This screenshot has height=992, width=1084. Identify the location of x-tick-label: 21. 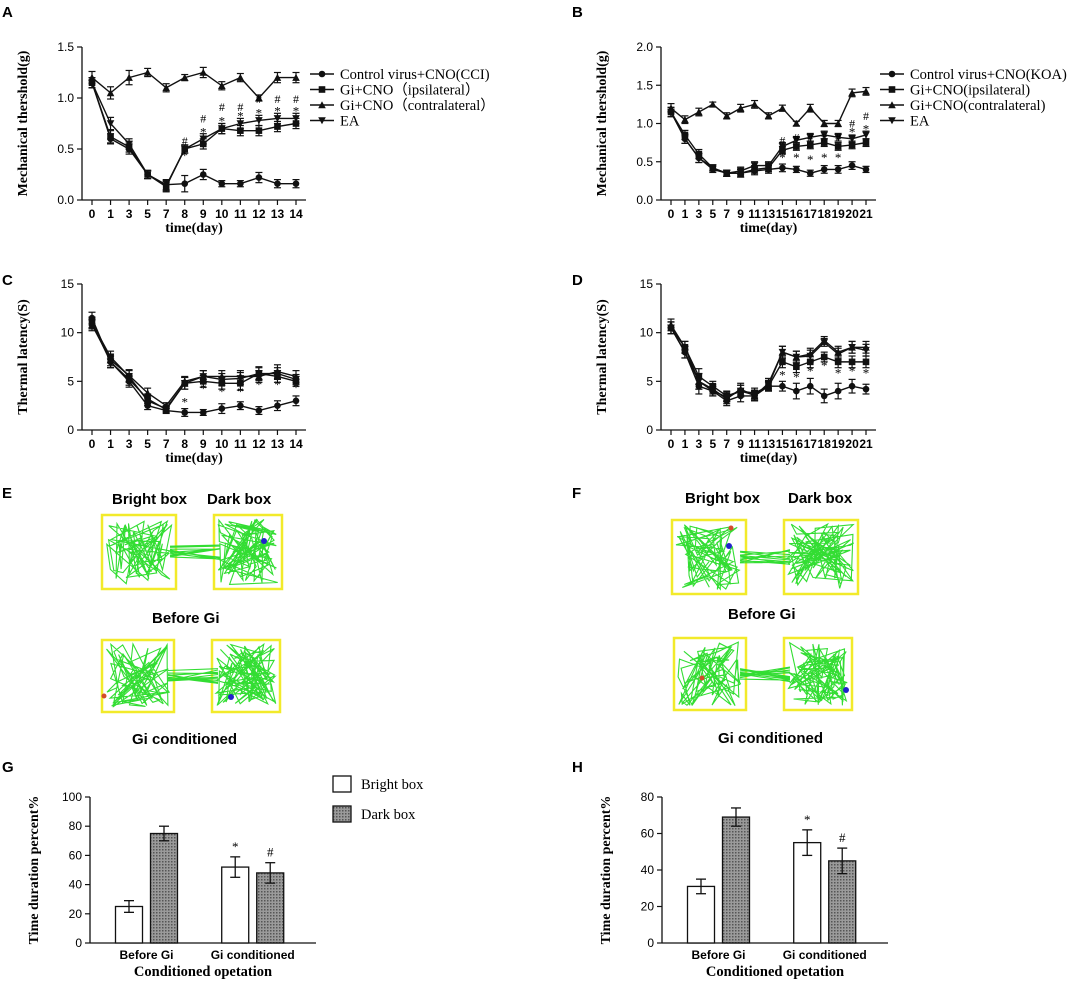
(866, 214).